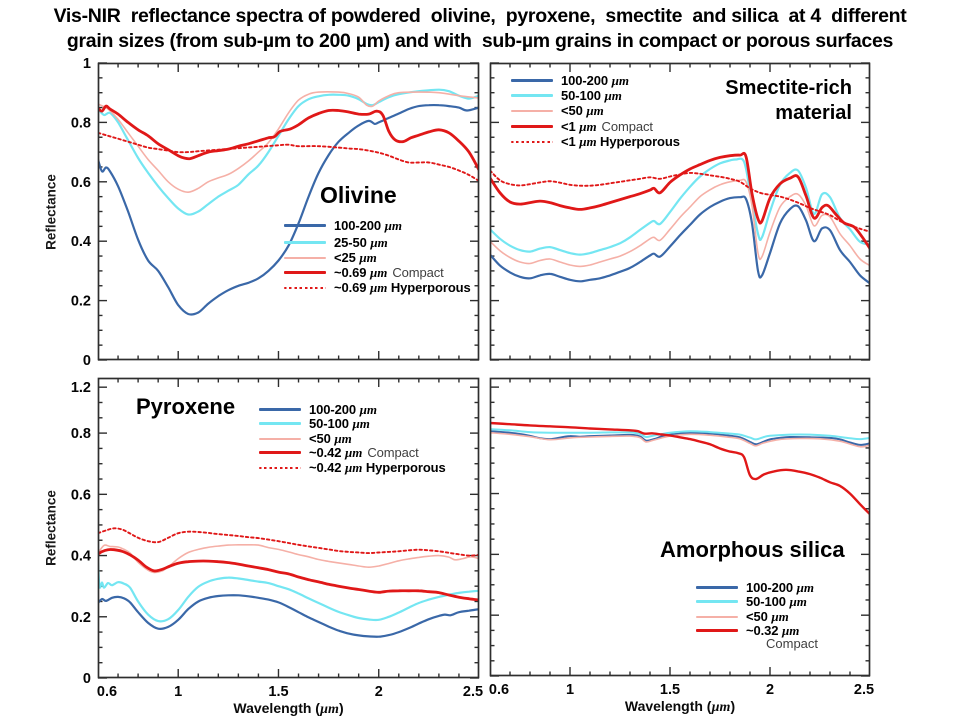 The height and width of the screenshot is (720, 960). What do you see at coordinates (87, 679) in the screenshot?
I see `pyroxene-ytick-0: 0` at bounding box center [87, 679].